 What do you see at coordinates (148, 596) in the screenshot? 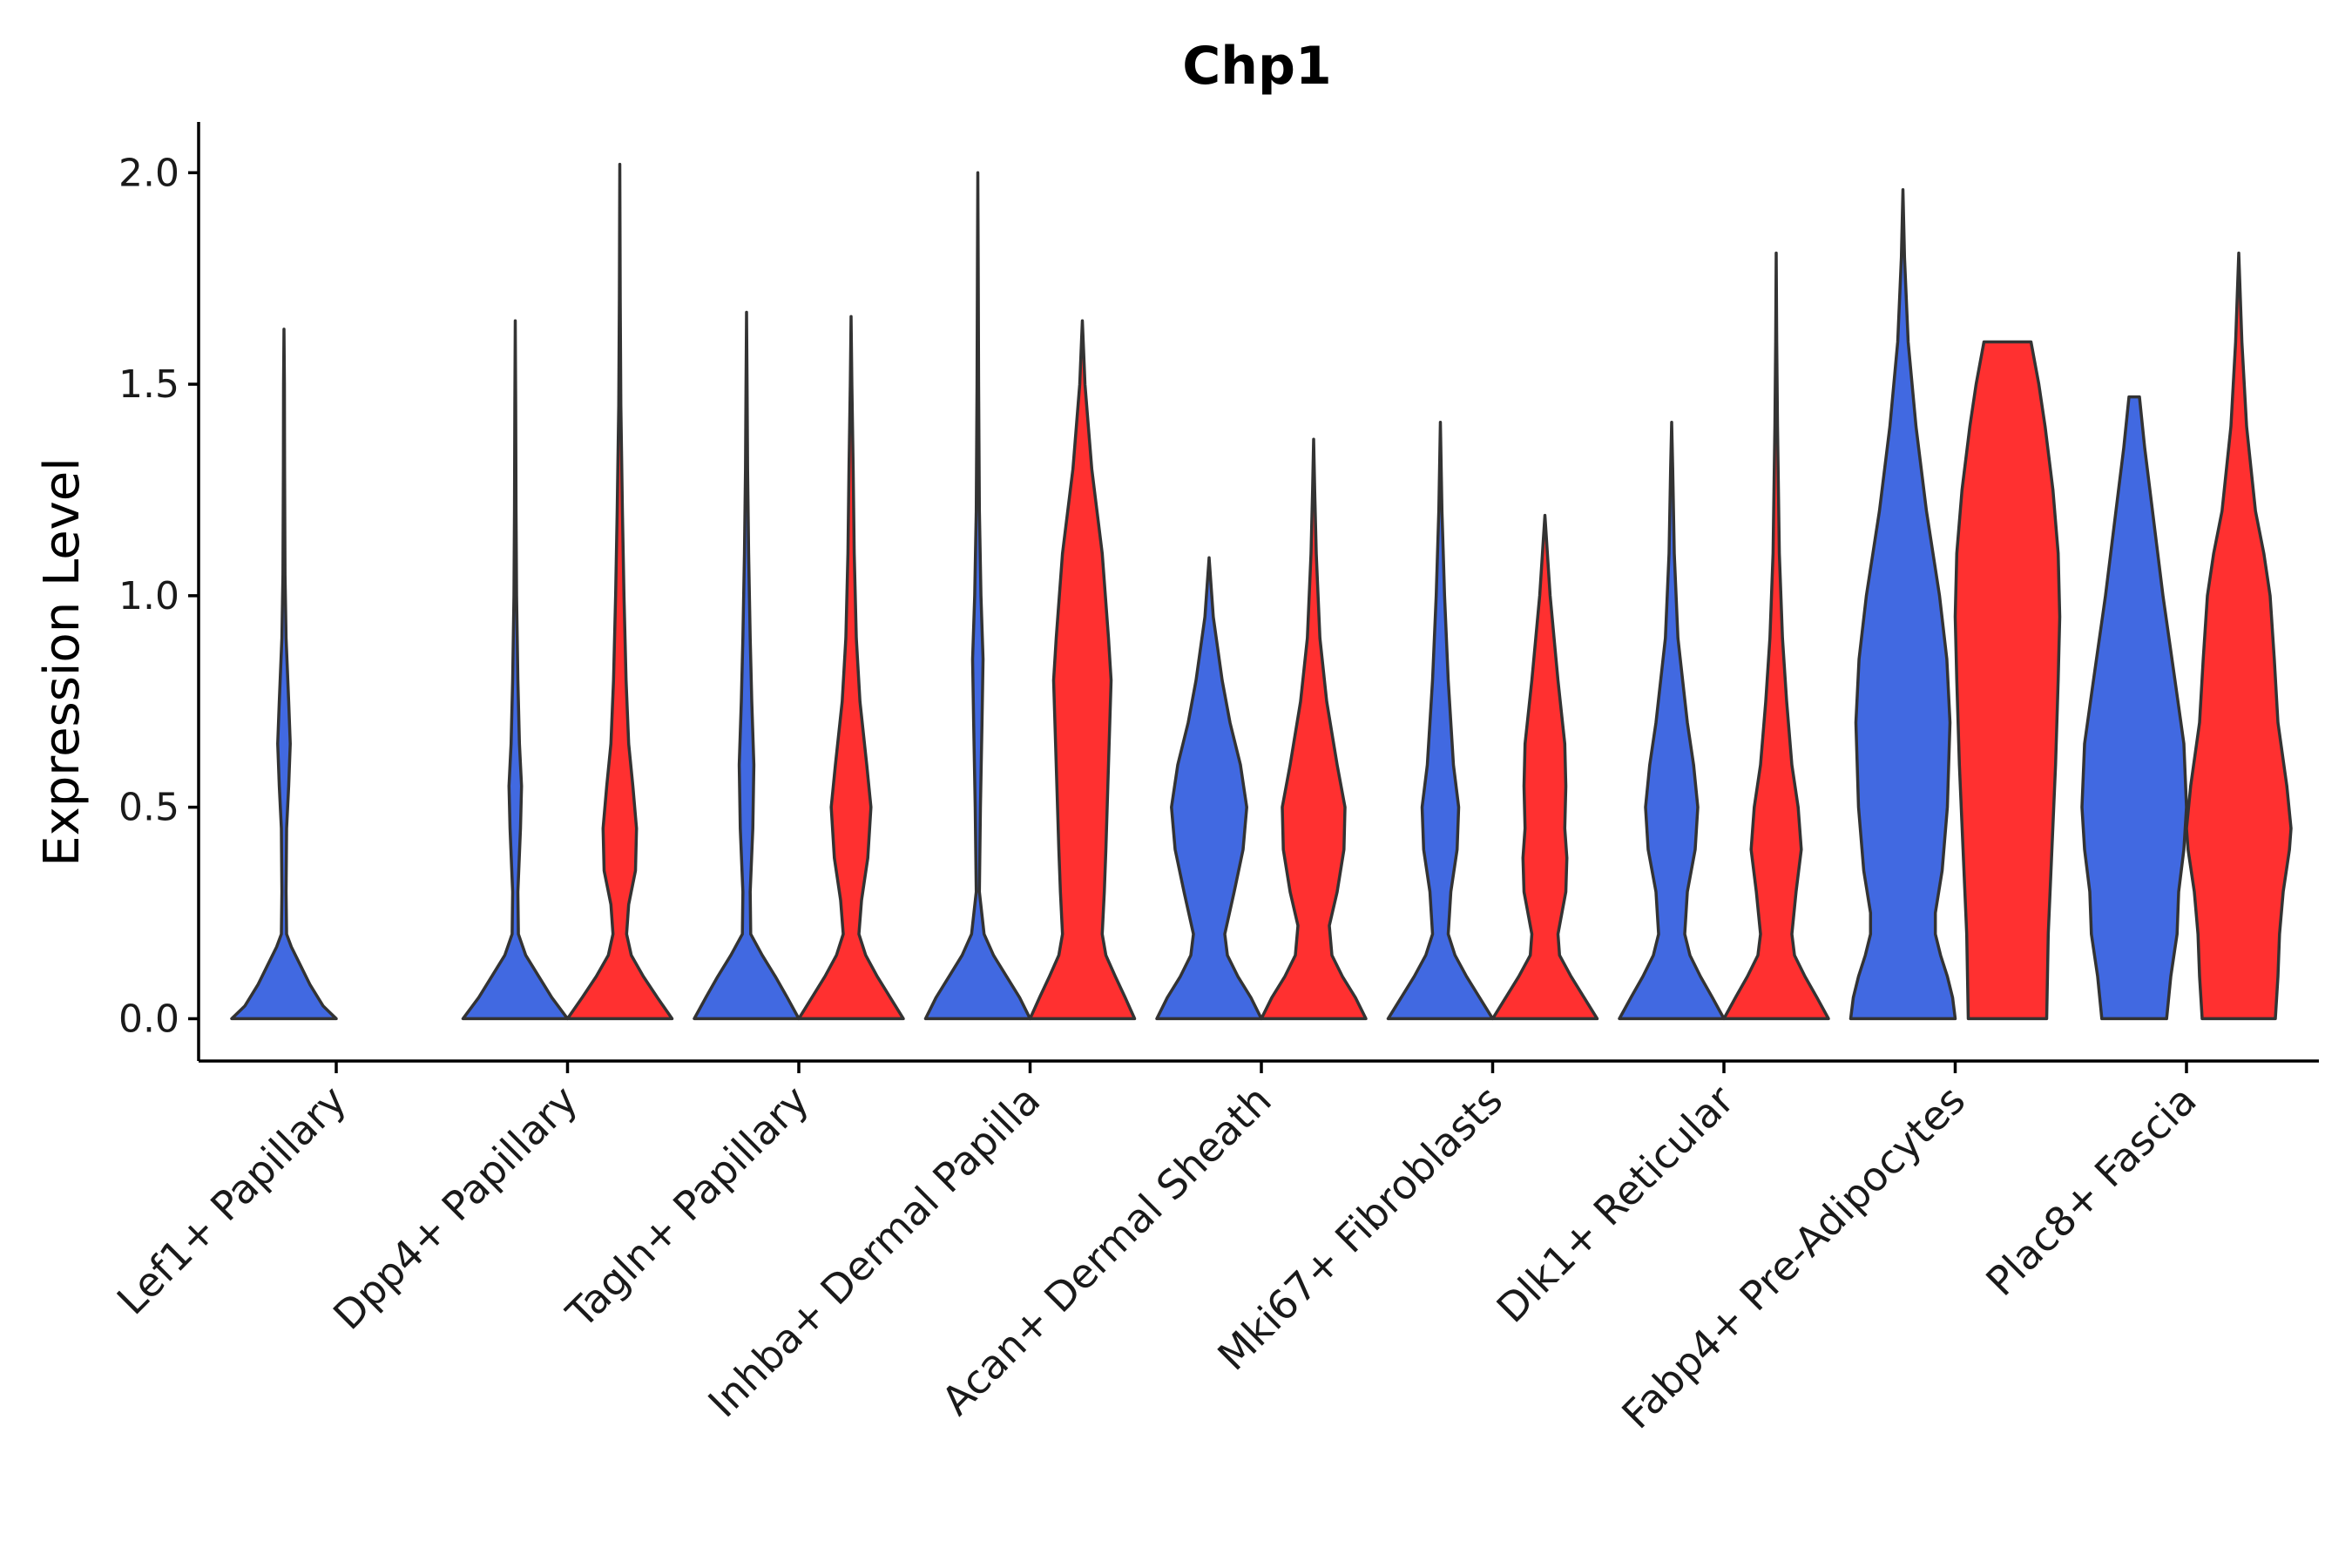
I see `y-tick-label: 1.0` at bounding box center [148, 596].